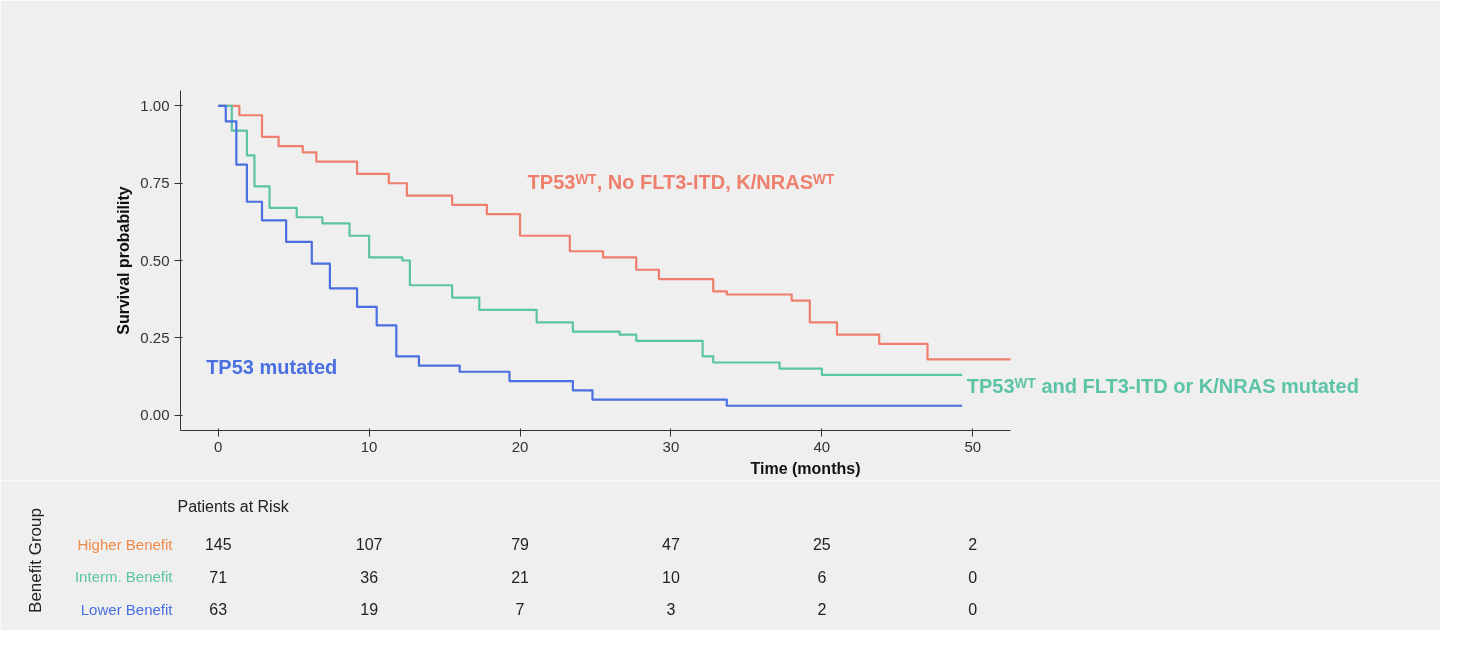 This screenshot has width=1468, height=671. Describe the element at coordinates (233, 507) in the screenshot. I see `chart-title: Patients at Risk` at that location.